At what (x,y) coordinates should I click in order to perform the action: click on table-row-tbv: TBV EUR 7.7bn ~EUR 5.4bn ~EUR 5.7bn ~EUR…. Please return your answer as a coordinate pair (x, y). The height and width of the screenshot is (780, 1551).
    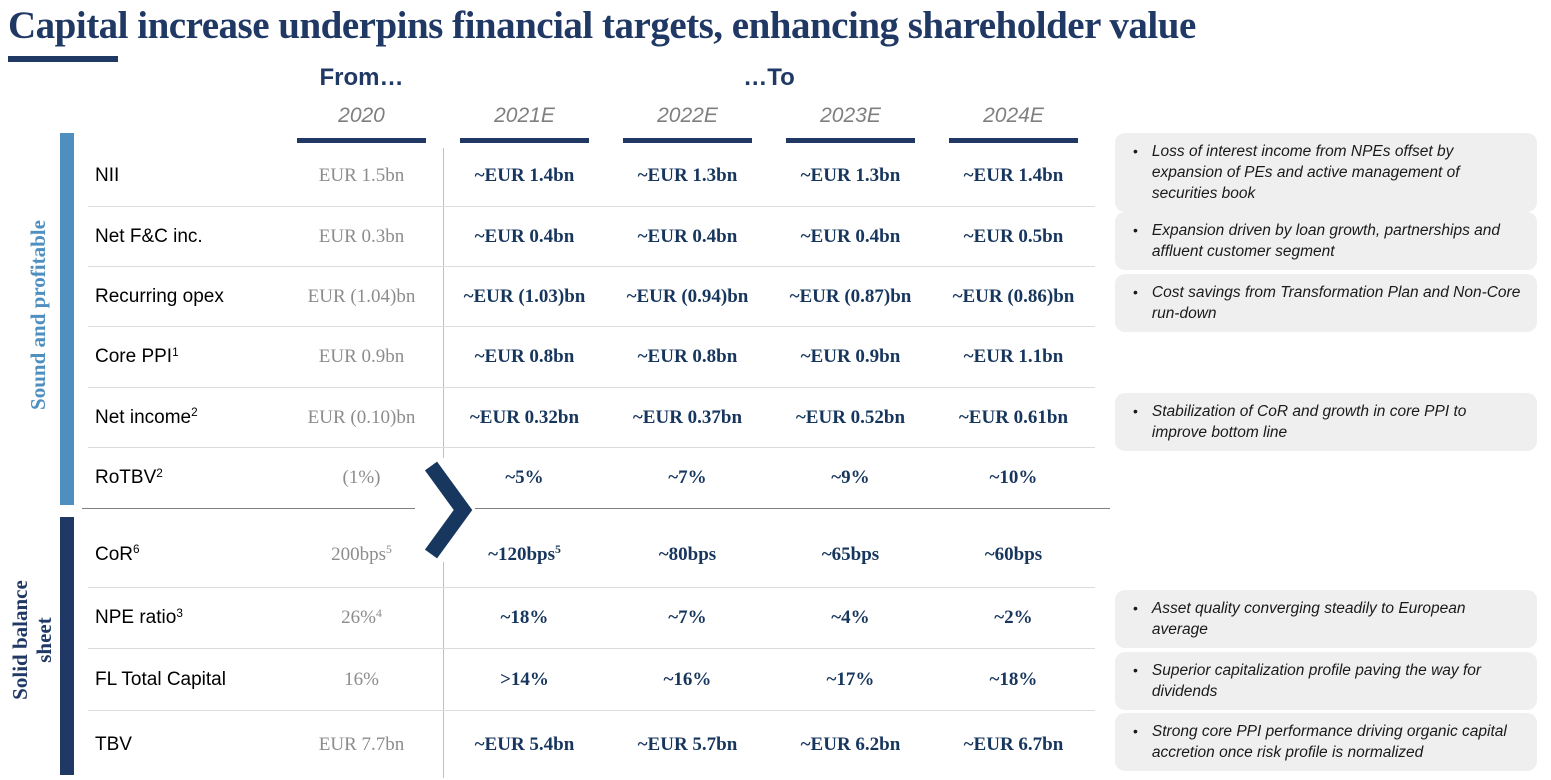
    Looking at the image, I should click on (591, 744).